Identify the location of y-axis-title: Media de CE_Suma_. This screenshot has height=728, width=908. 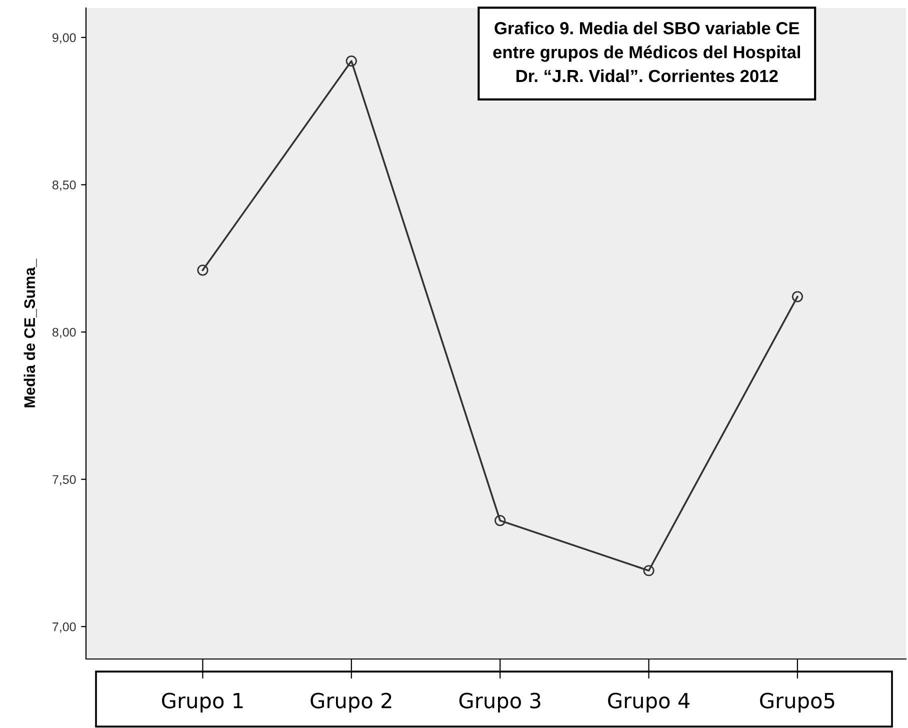
(30, 333).